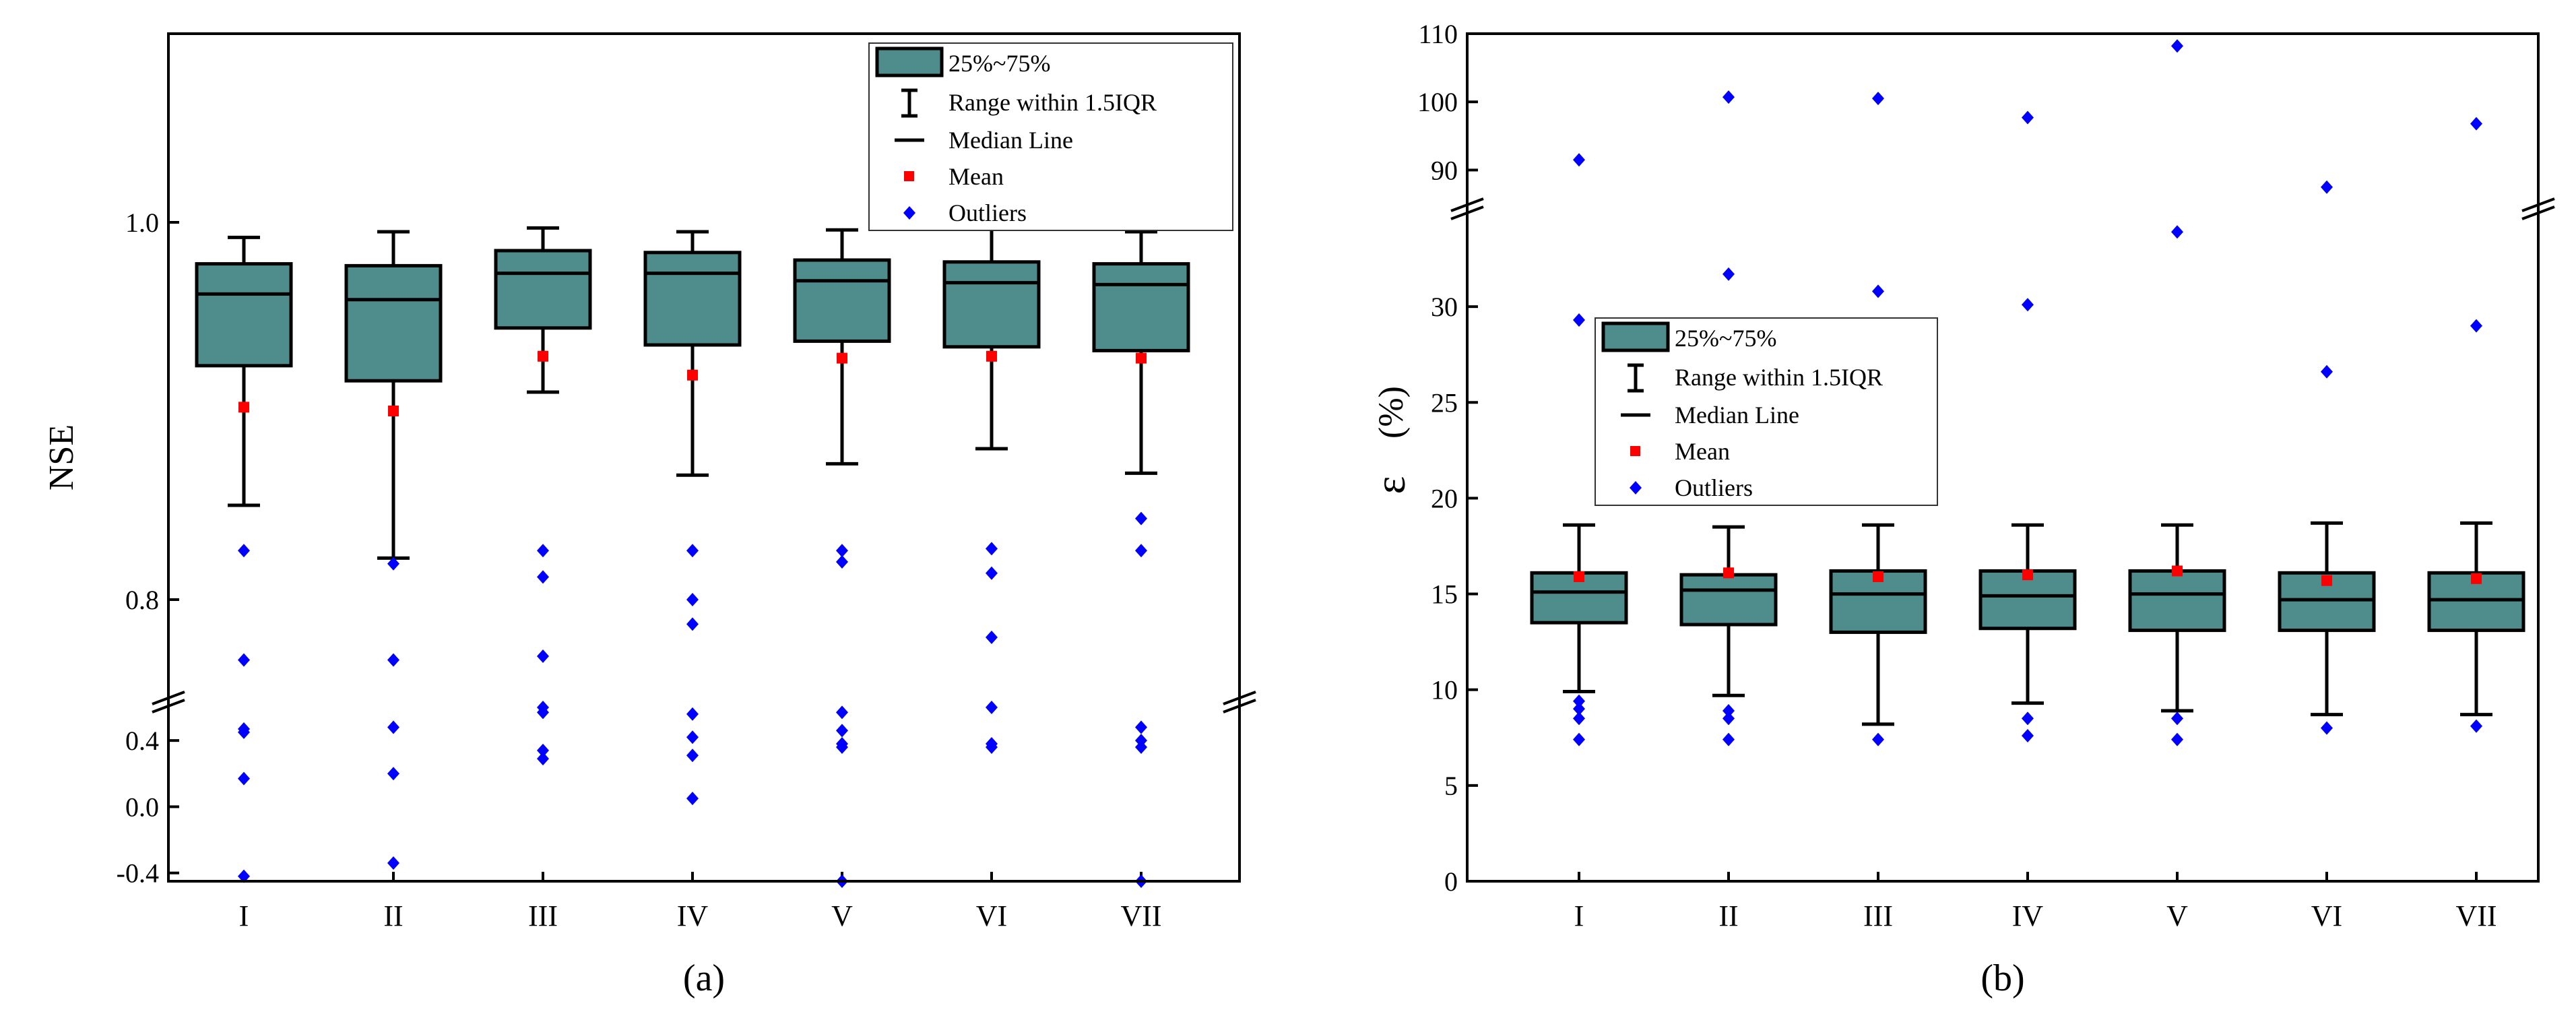  What do you see at coordinates (1392, 412) in the screenshot?
I see `panel-b-ylabel-unit: (%)` at bounding box center [1392, 412].